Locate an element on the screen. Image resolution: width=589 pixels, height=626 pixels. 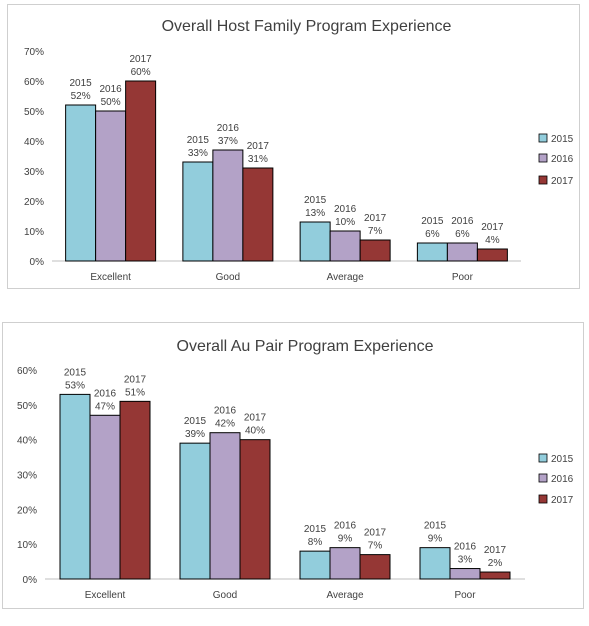
y-tick-label: 70% is located at coordinates (34, 52).